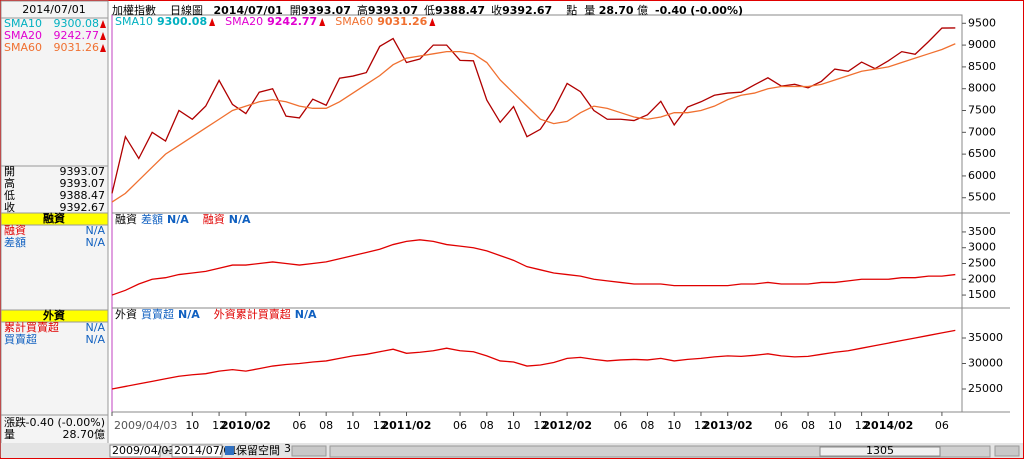  What do you see at coordinates (660, 451) in the screenshot?
I see `scrollbar` at bounding box center [660, 451].